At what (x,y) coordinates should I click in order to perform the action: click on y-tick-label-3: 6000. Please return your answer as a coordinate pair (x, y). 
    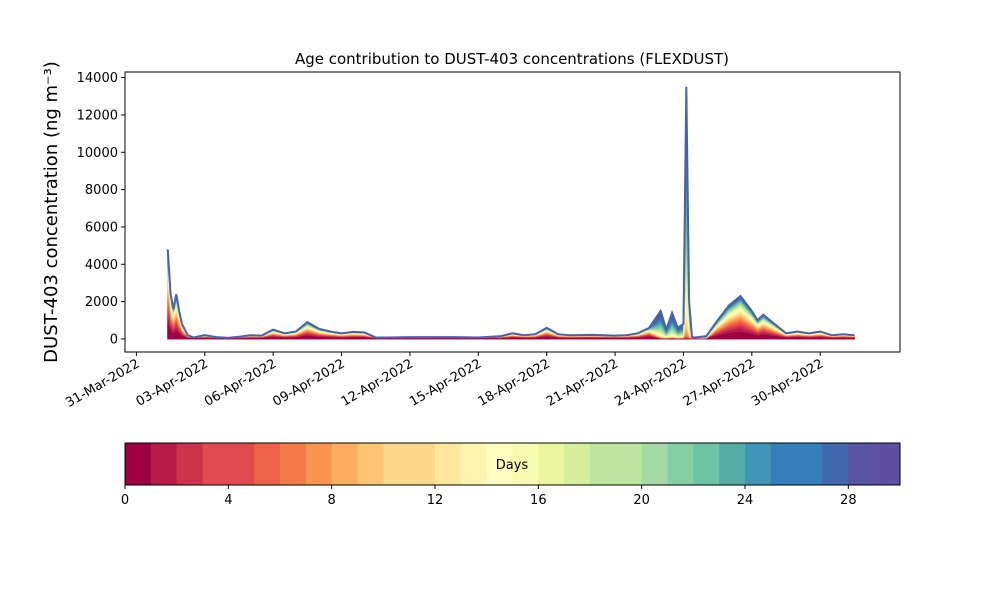
    Looking at the image, I should click on (101, 227).